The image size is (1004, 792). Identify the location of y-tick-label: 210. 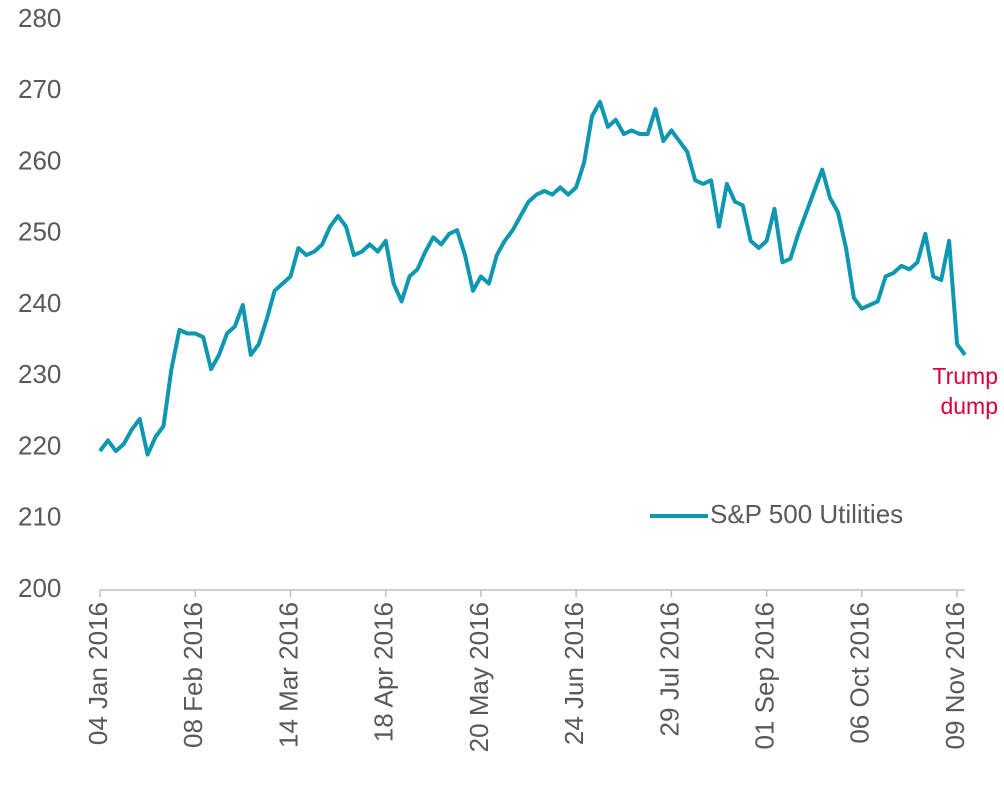
(39, 517).